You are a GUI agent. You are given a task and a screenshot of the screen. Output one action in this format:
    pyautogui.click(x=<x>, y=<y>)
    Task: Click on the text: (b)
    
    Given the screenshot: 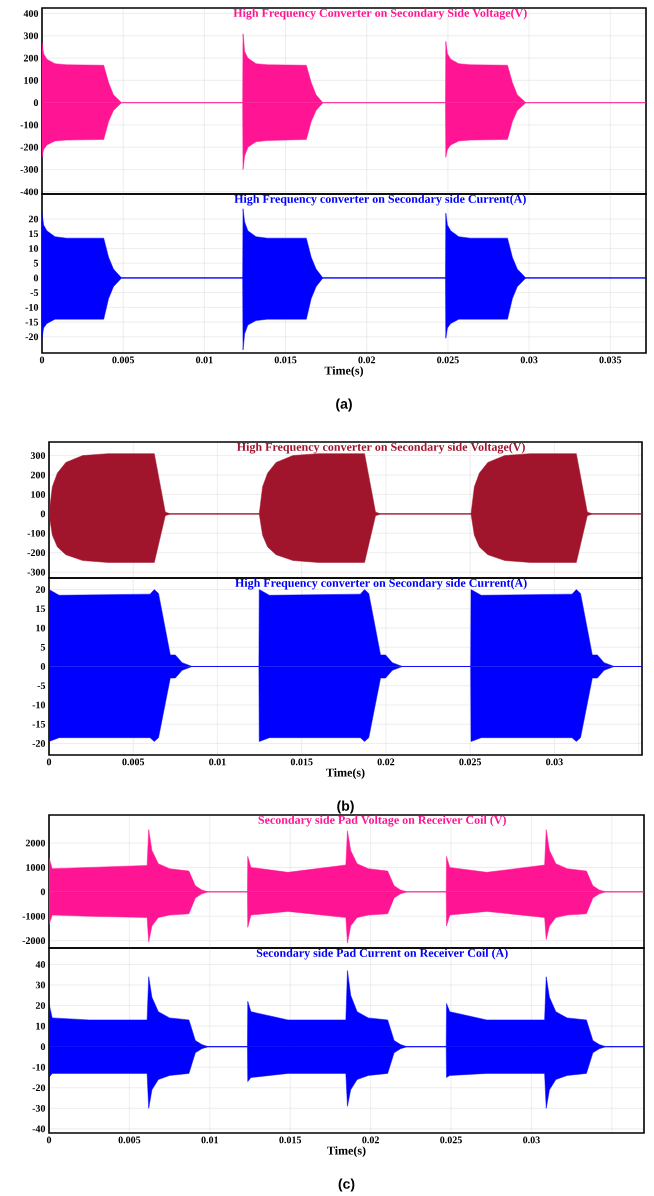 What is the action you would take?
    pyautogui.click(x=345, y=807)
    